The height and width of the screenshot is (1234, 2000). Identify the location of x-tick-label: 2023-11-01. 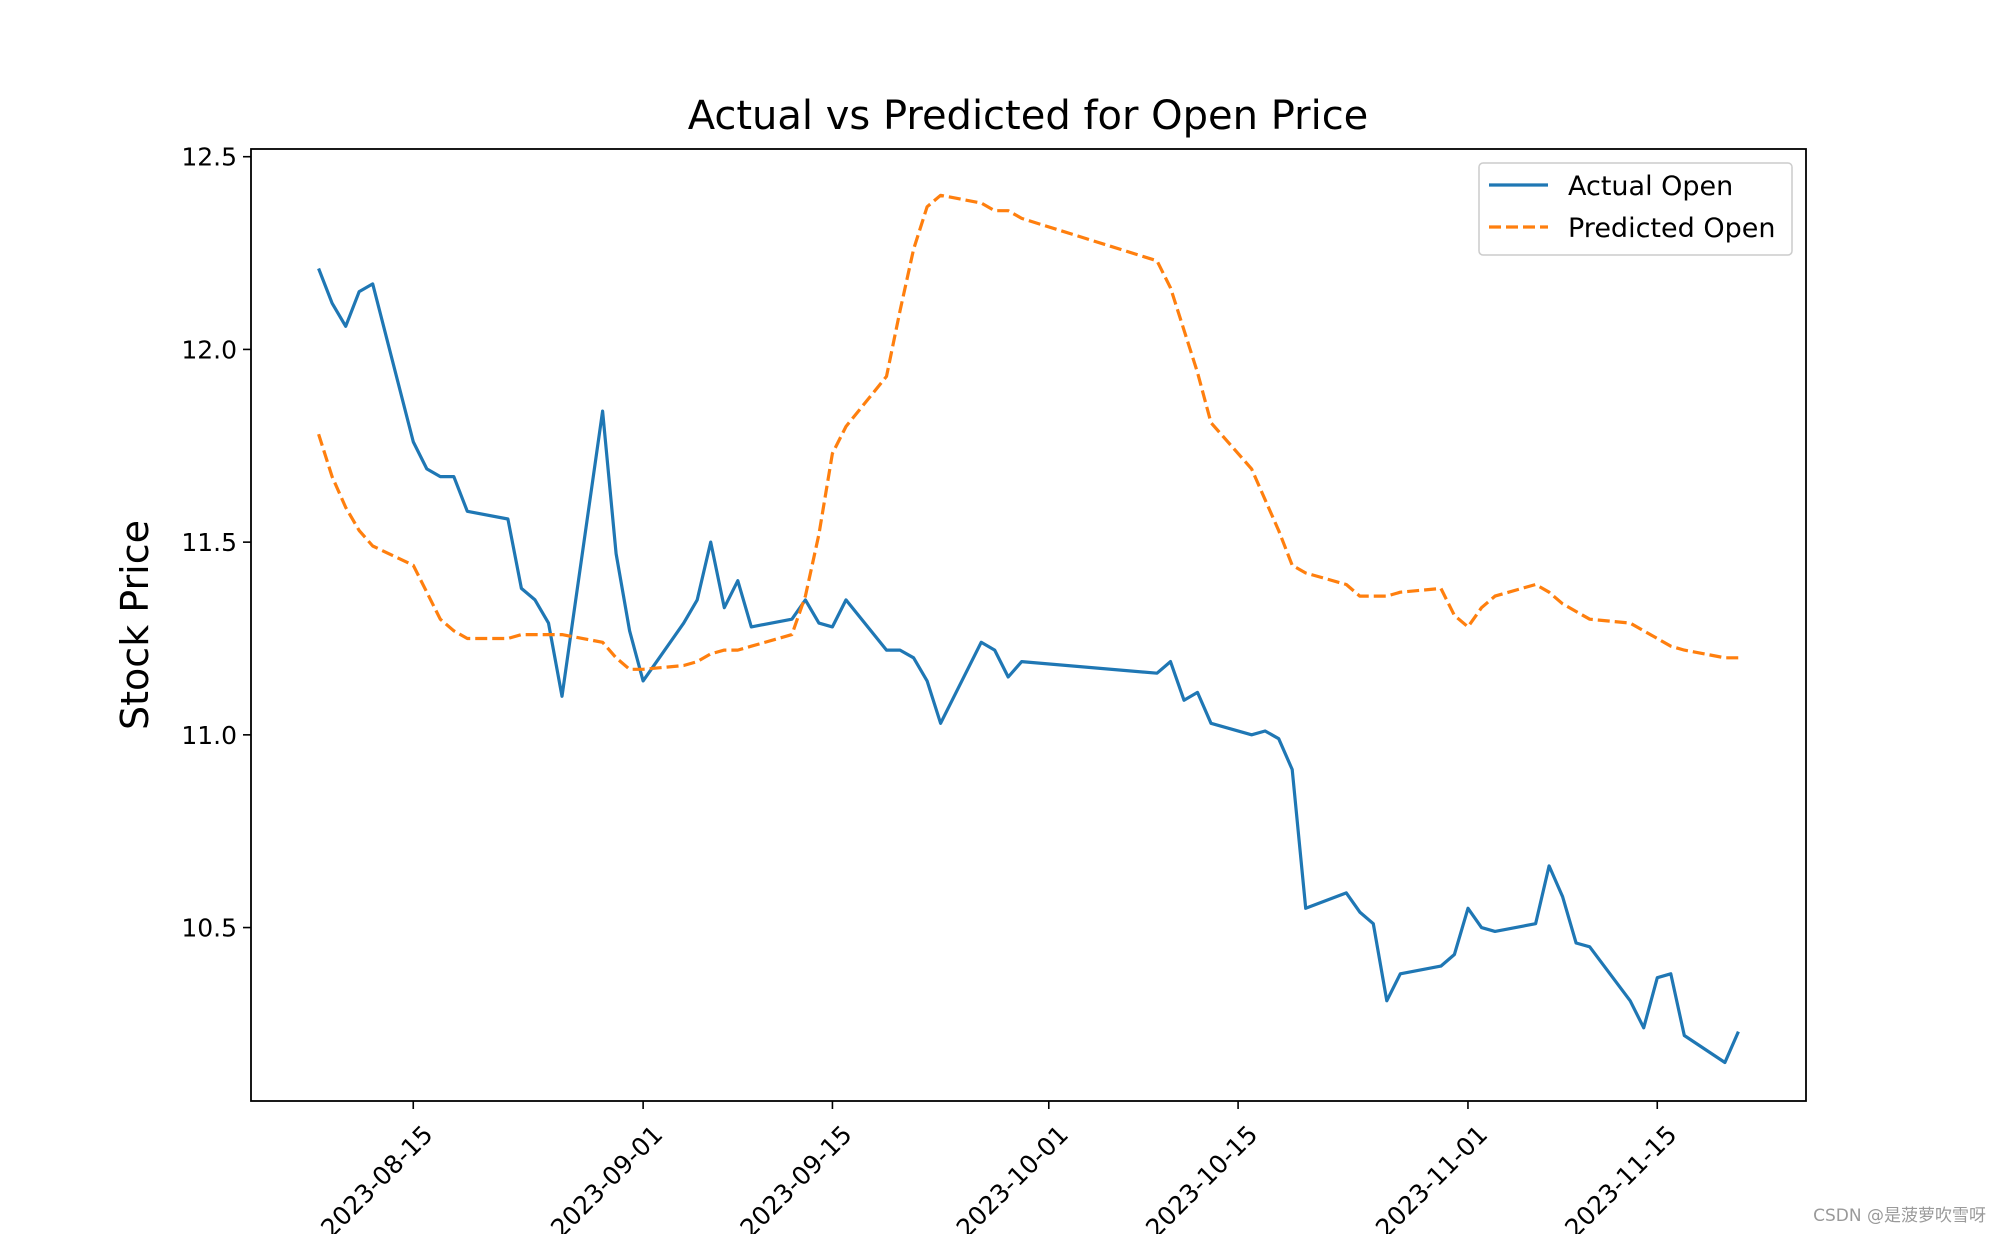
(1431, 1177).